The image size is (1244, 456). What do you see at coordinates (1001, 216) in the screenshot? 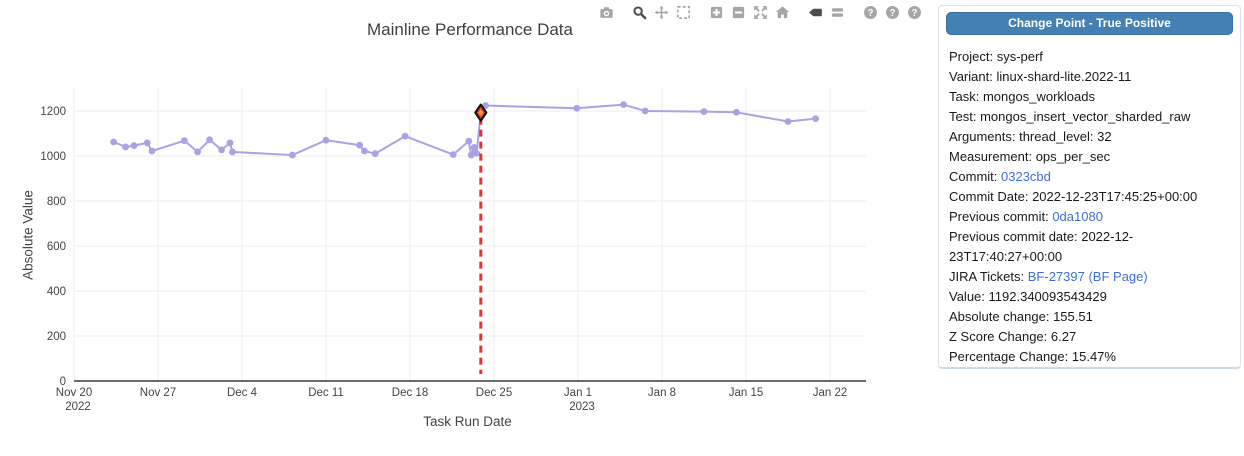
I see `field-label: Previous commit:` at bounding box center [1001, 216].